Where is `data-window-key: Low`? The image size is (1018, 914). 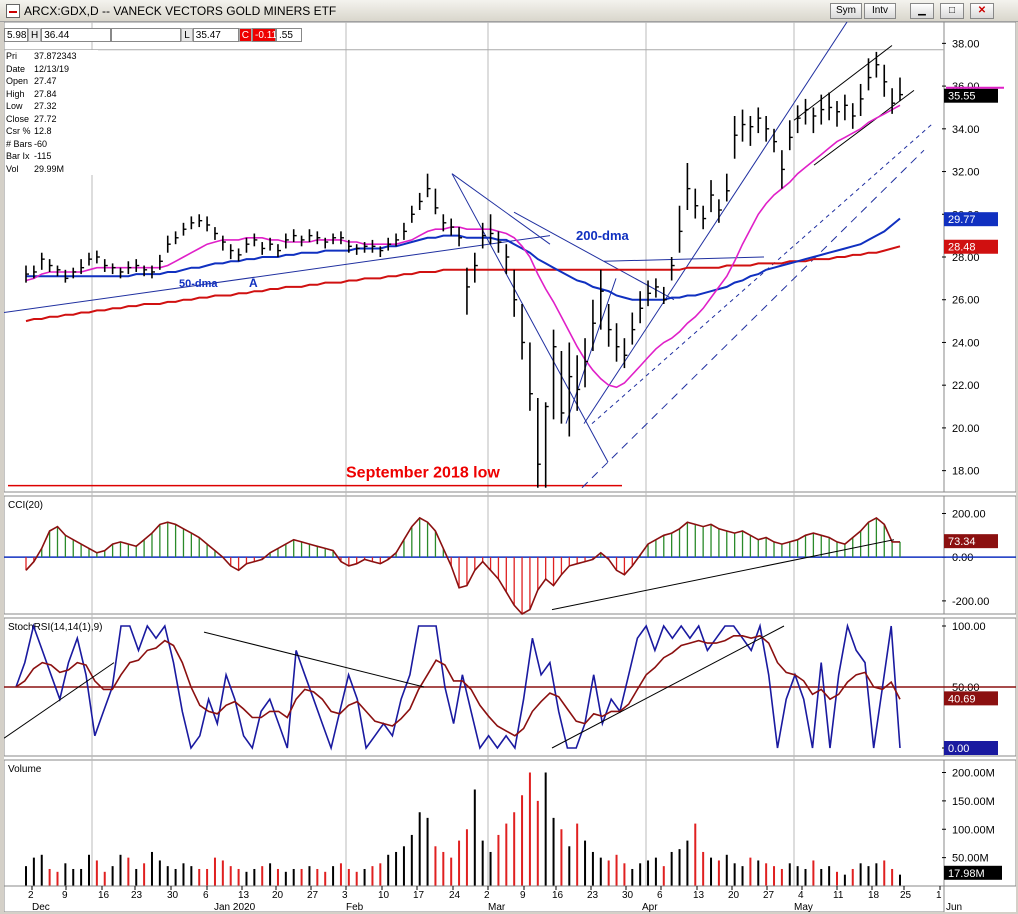 data-window-key: Low is located at coordinates (14, 106).